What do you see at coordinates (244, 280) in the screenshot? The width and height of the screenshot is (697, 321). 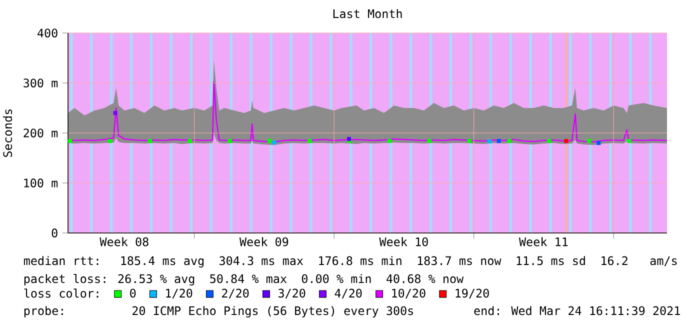 I see `text: packet loss: 26.53 % avg 50.84 % max 0.00 % min 40.68 % now` at bounding box center [244, 280].